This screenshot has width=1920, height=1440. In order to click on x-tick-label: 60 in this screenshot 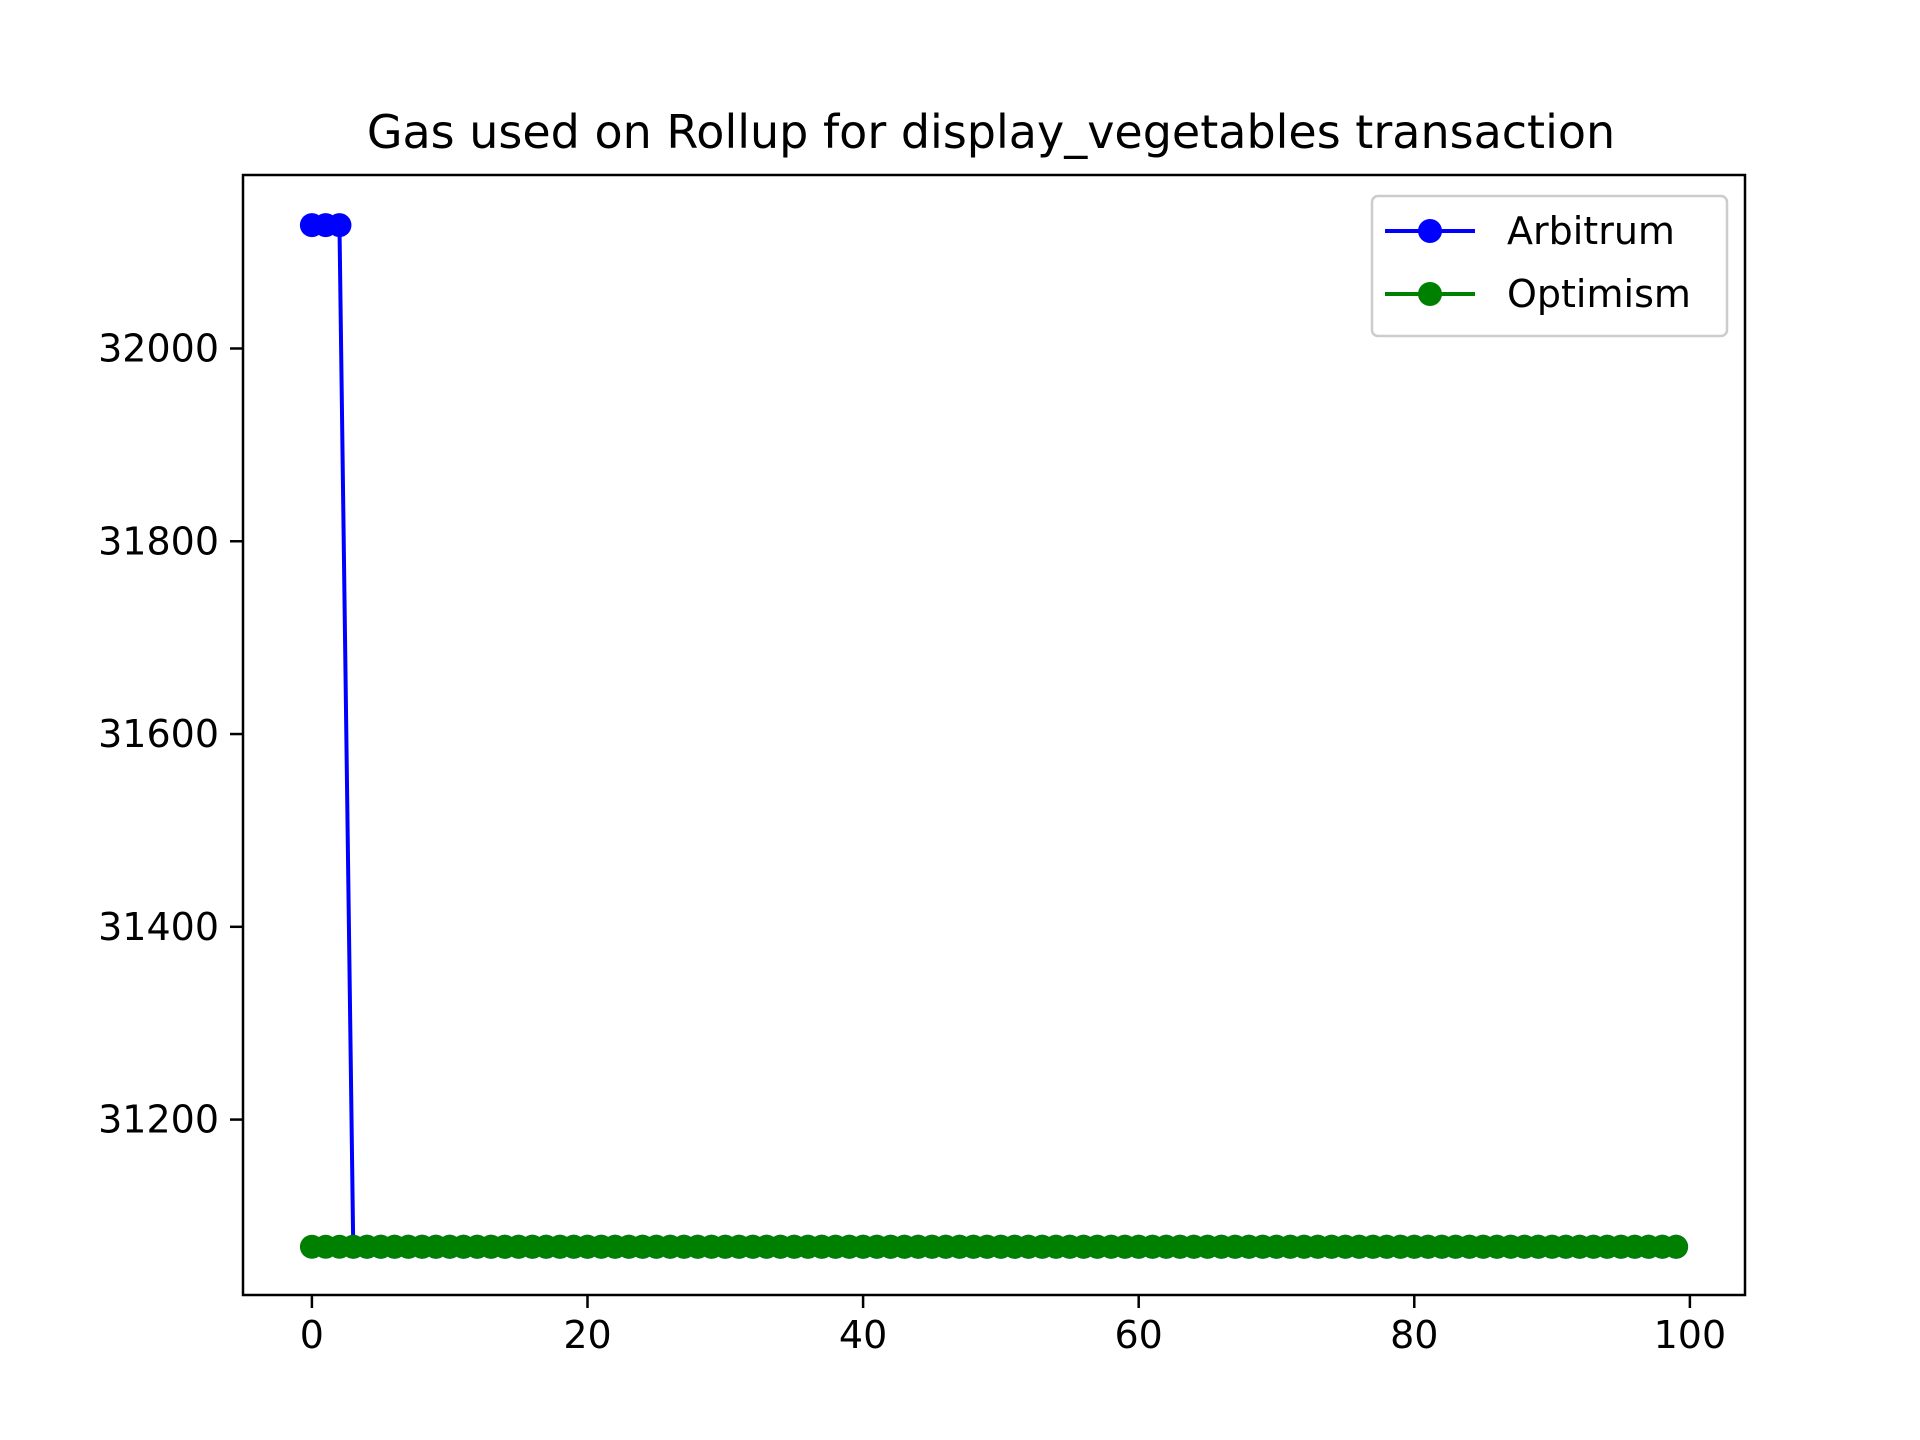, I will do `click(1139, 1335)`.